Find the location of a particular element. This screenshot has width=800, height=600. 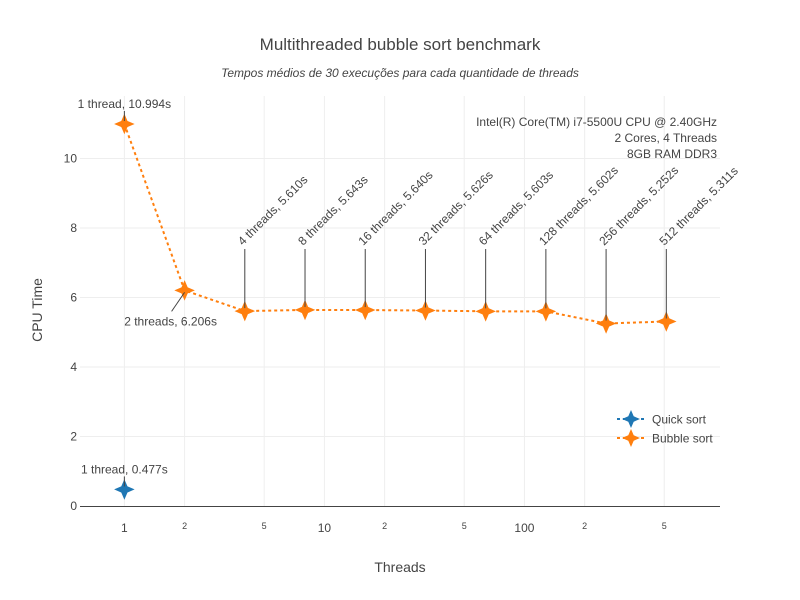

annotation-label: 1 thread, 0.477s is located at coordinates (124, 469).